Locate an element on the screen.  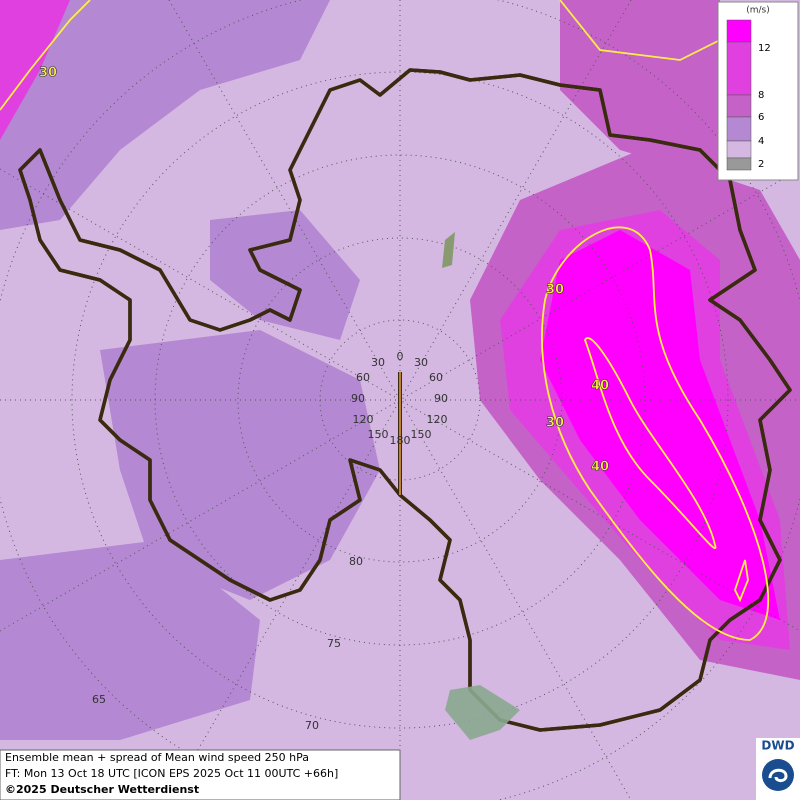
footer-box is located at coordinates (200, 774).